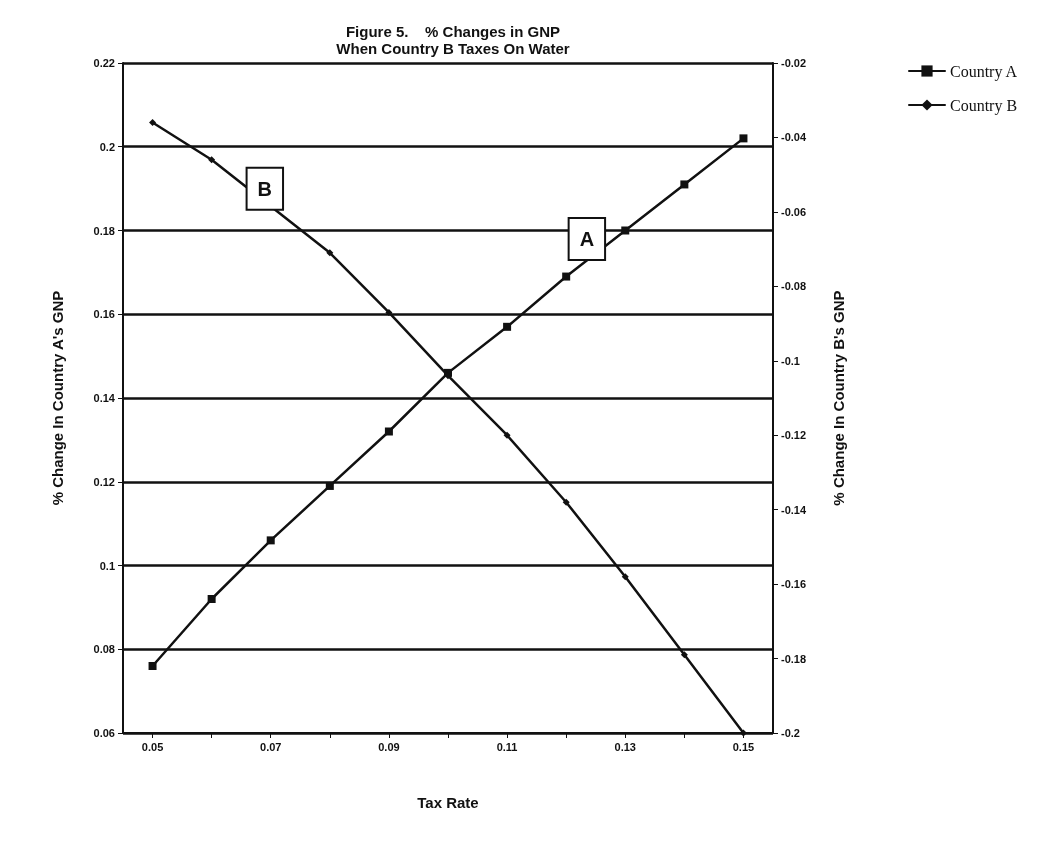 The image size is (1055, 849). Describe the element at coordinates (984, 105) in the screenshot. I see `legend-label: Country B` at that location.